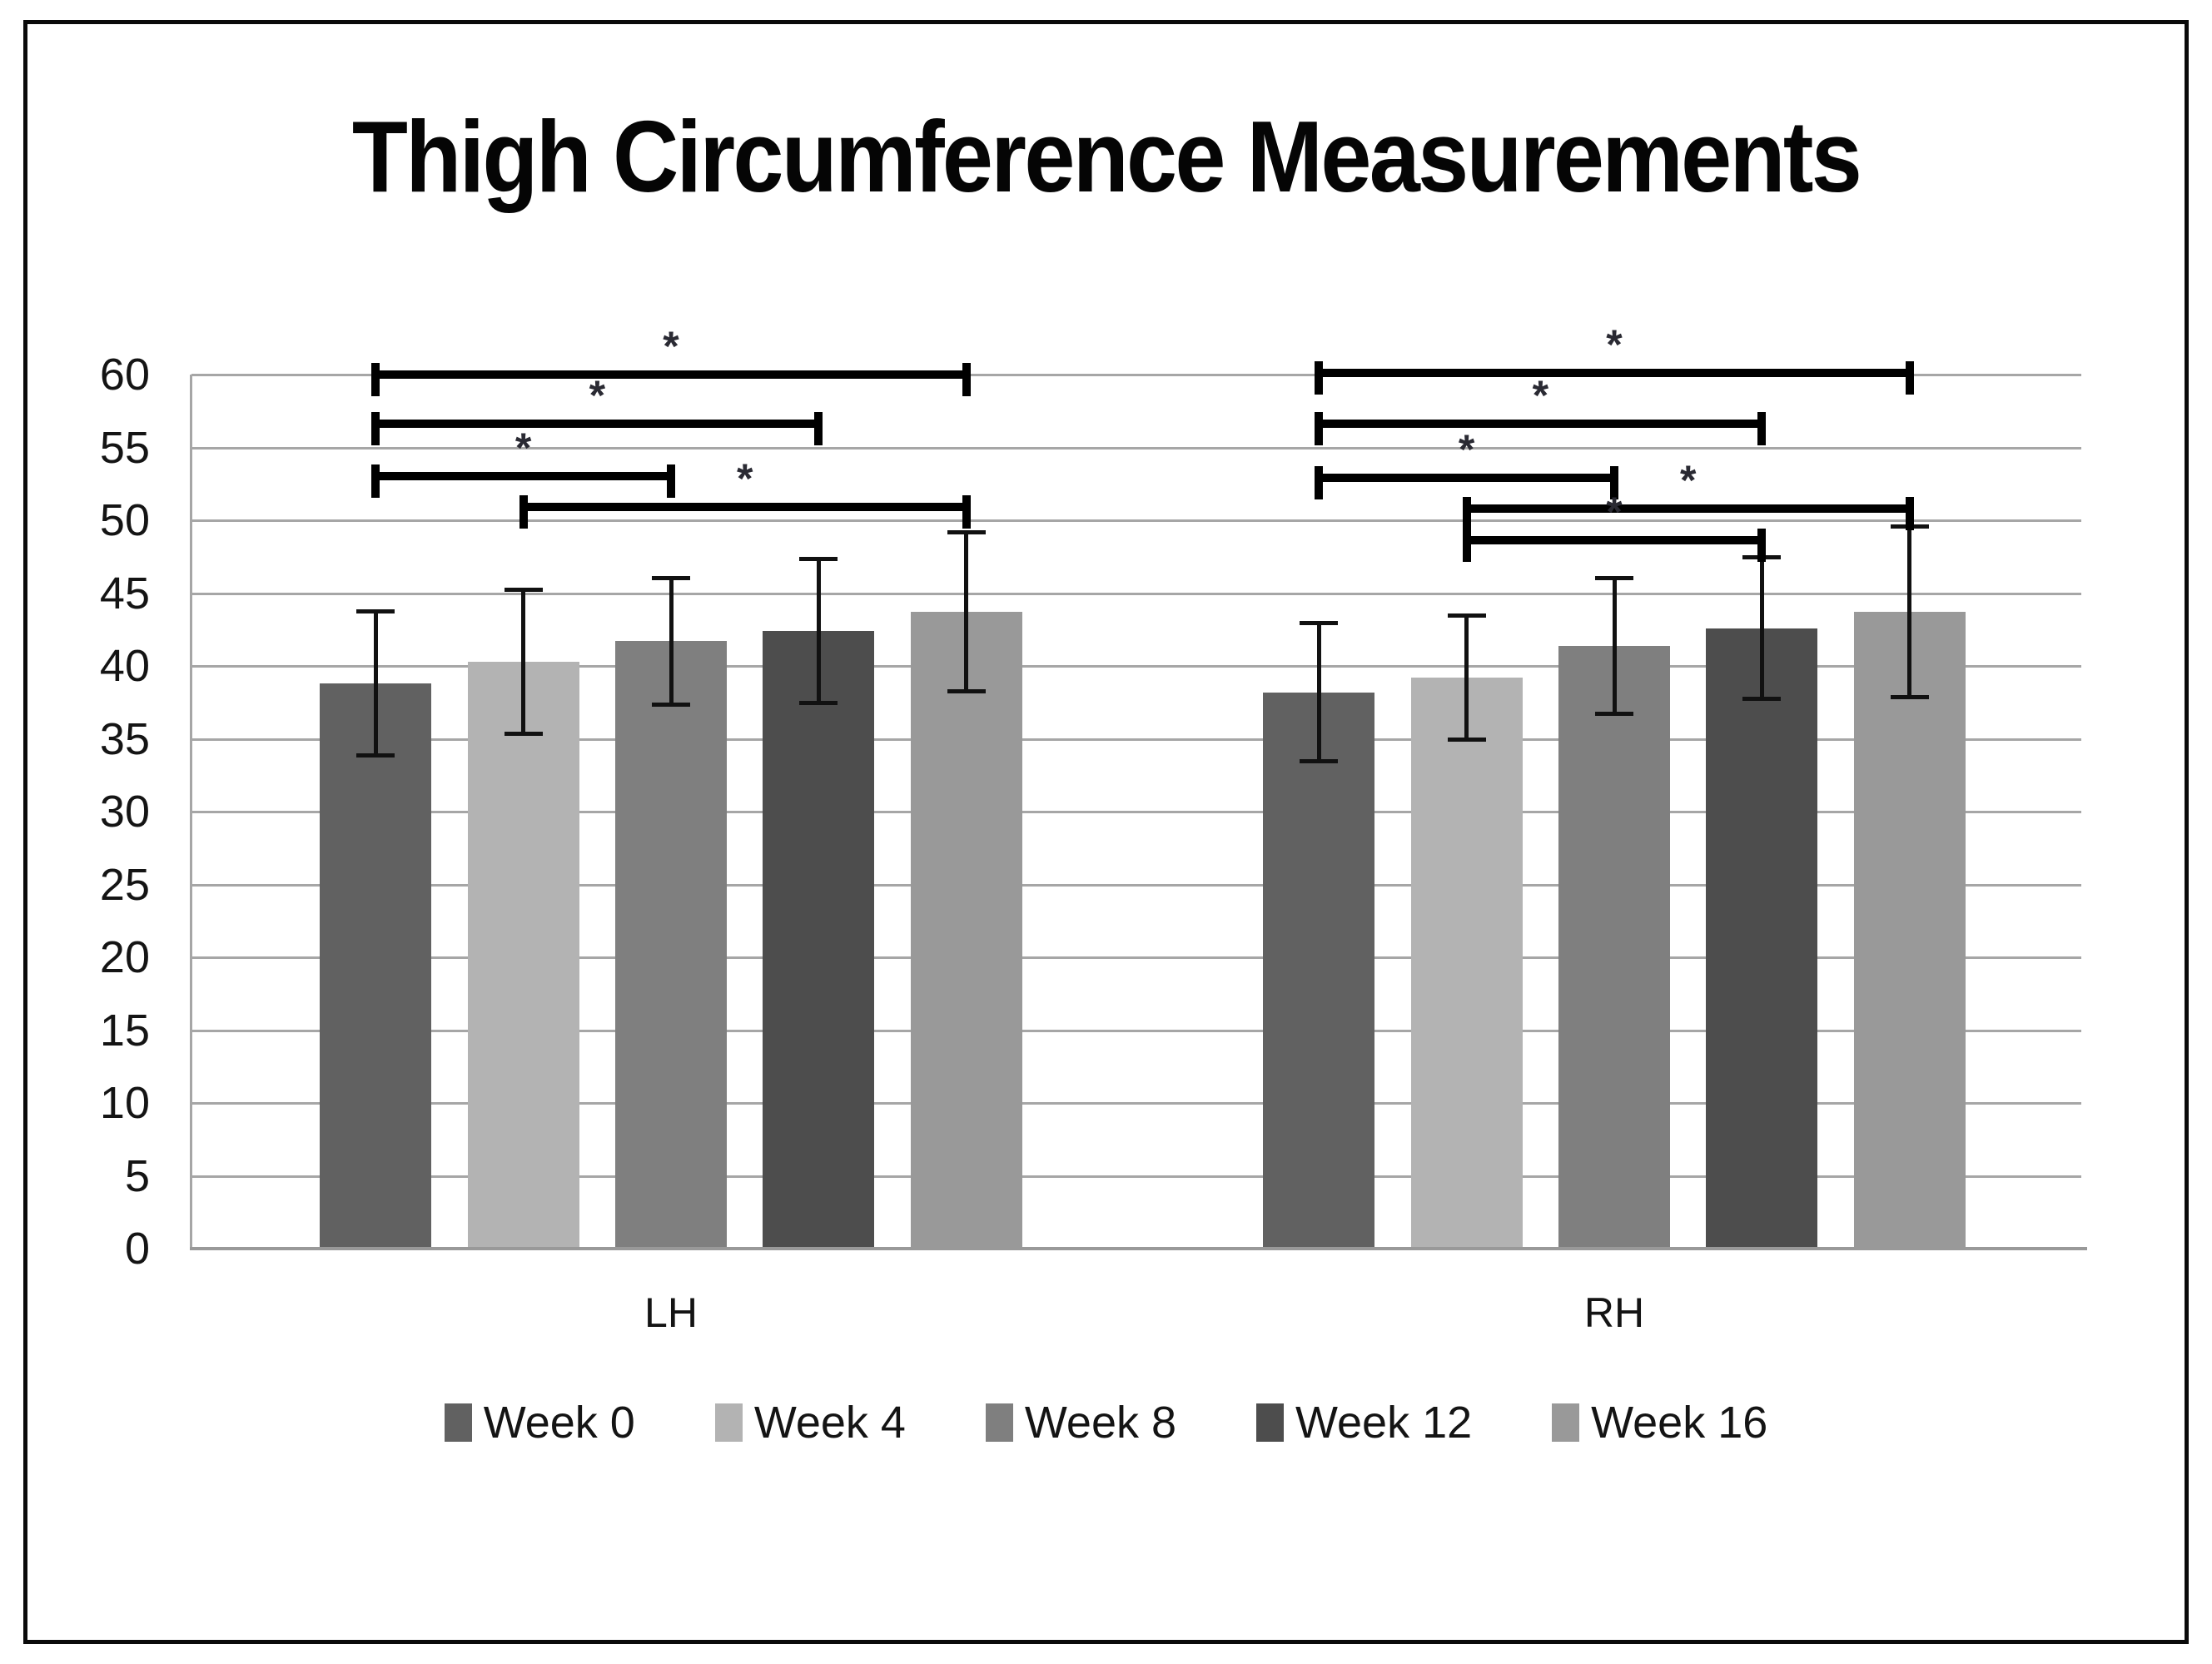 The height and width of the screenshot is (1664, 2212). Describe the element at coordinates (124, 812) in the screenshot. I see `y-tick-label: 30` at that location.